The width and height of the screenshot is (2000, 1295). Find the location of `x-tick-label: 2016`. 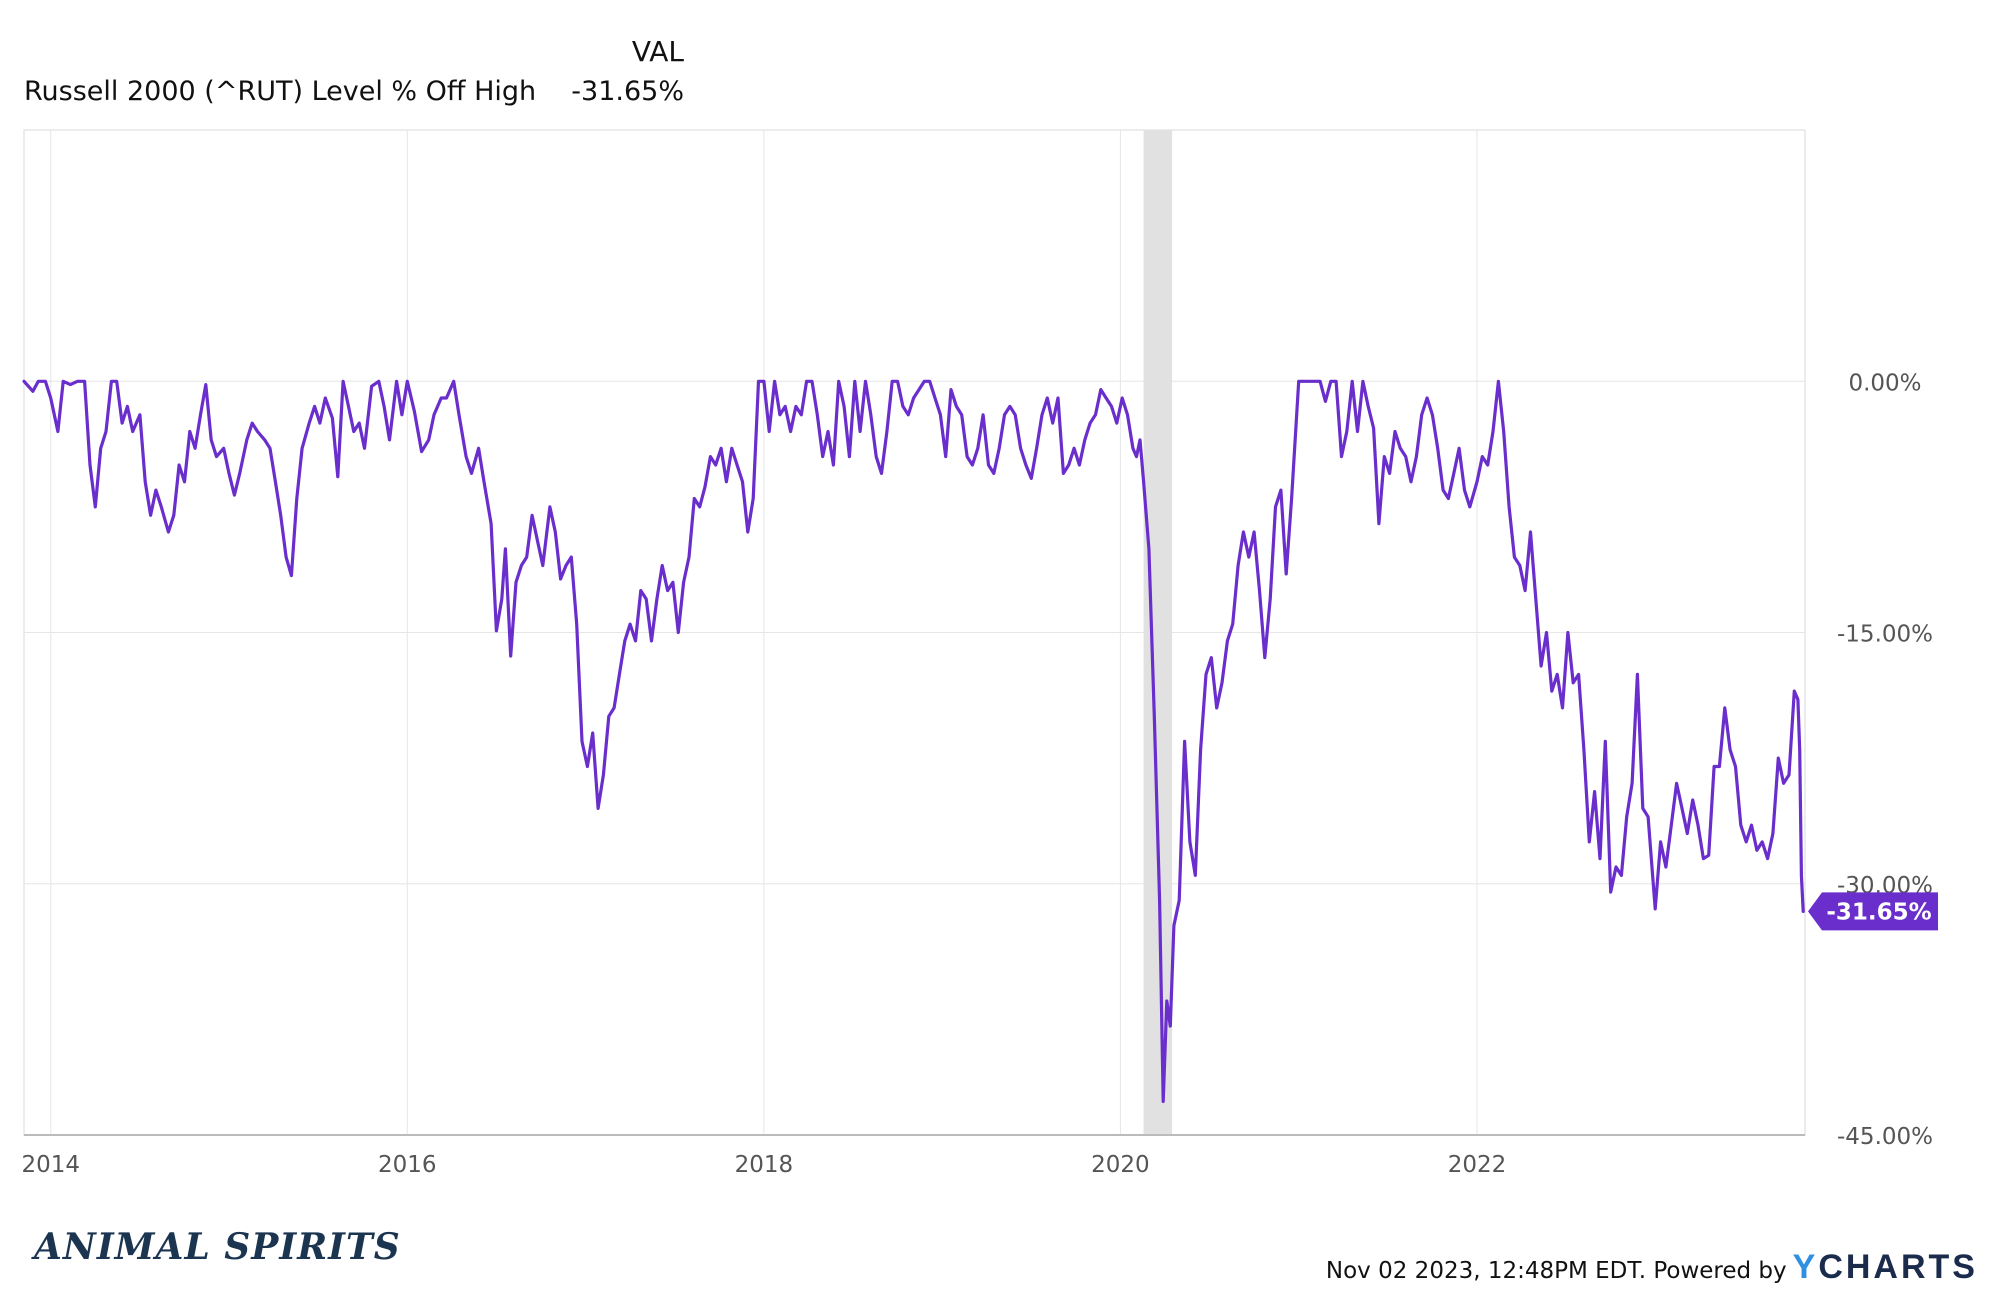

x-tick-label: 2016 is located at coordinates (407, 1165).